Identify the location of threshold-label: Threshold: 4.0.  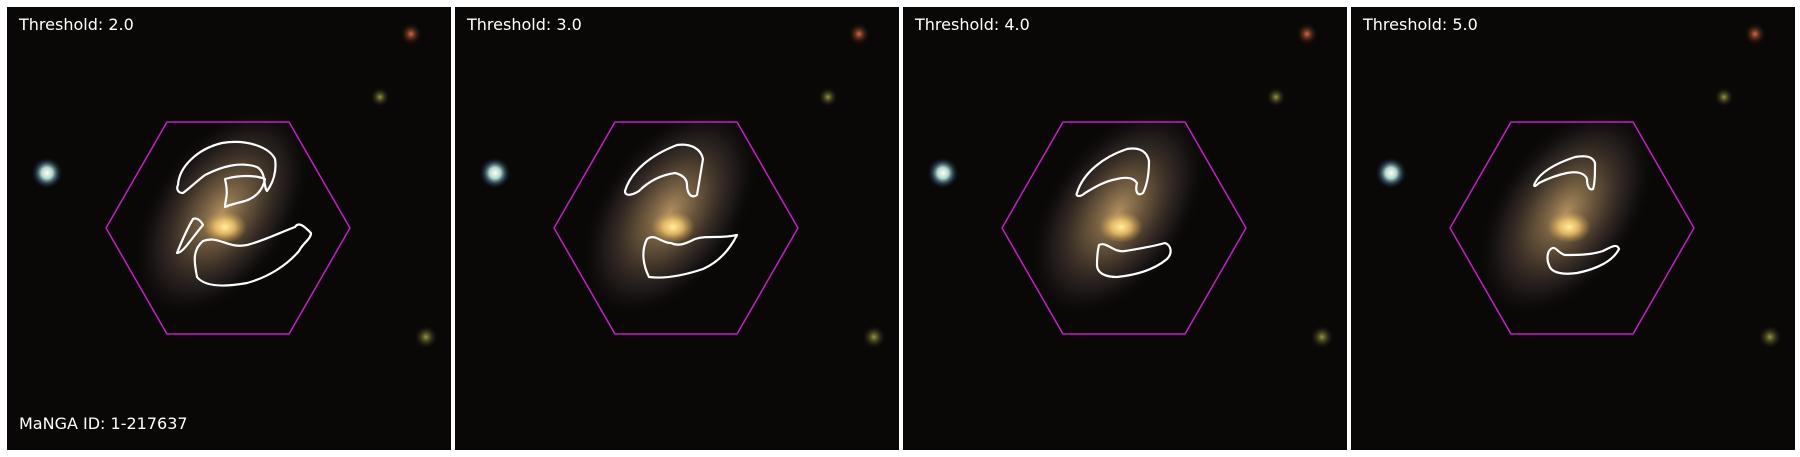
(972, 24).